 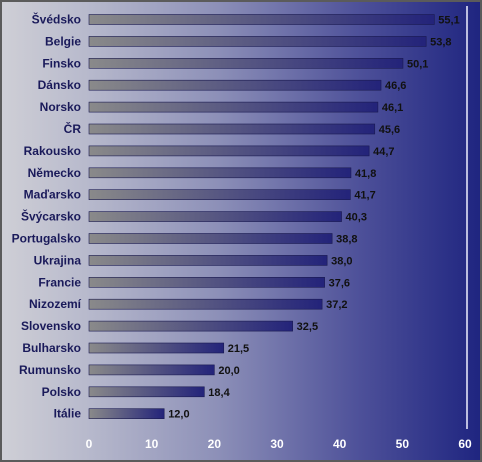 I want to click on x-tick-label: 20, so click(x=215, y=444).